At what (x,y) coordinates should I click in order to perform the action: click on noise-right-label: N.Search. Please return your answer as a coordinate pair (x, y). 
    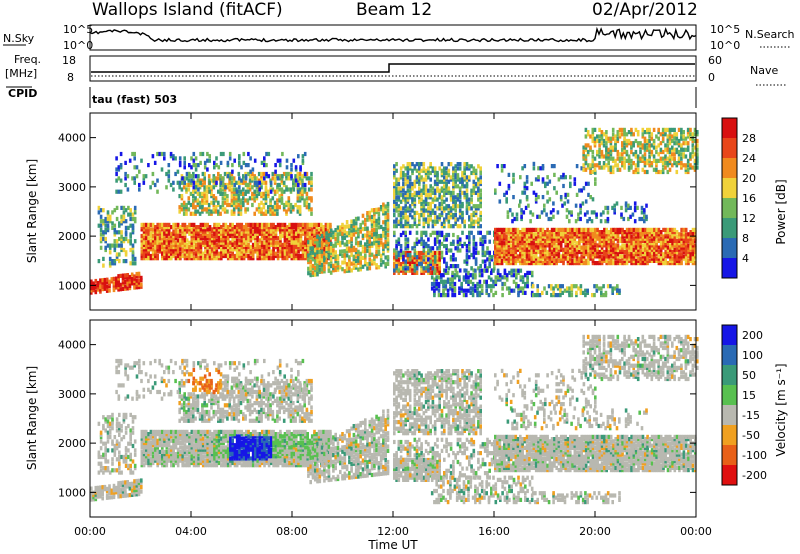
    Looking at the image, I should click on (770, 34).